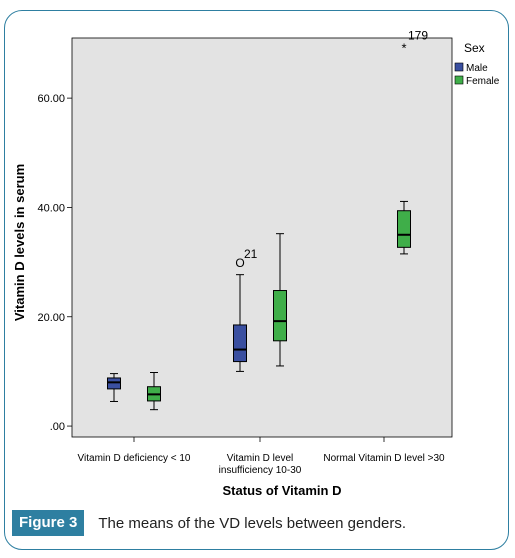 The height and width of the screenshot is (558, 515). What do you see at coordinates (239, 263) in the screenshot?
I see `male-outlier-cat1-marker: O` at bounding box center [239, 263].